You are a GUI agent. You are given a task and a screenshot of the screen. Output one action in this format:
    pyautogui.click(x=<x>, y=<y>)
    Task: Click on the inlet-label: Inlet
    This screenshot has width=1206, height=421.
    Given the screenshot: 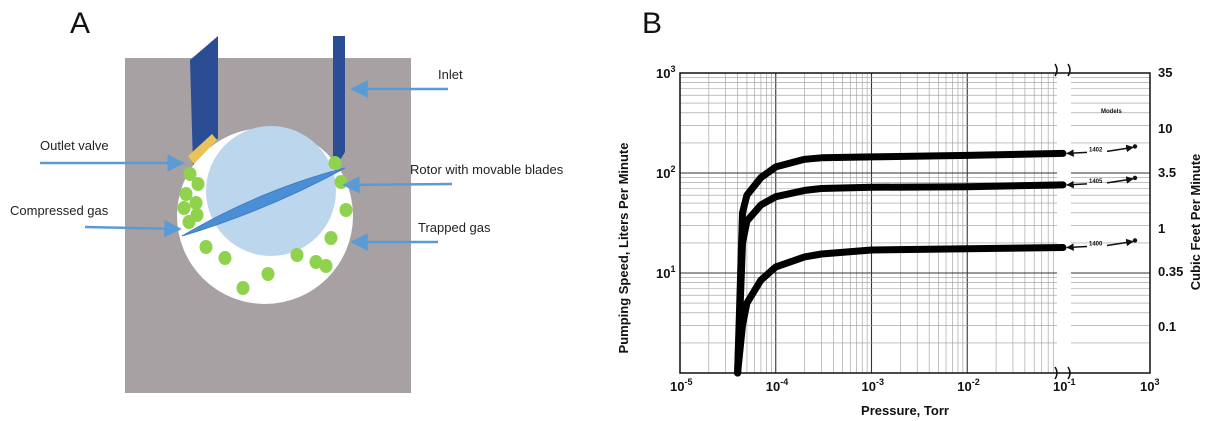 What is the action you would take?
    pyautogui.click(x=450, y=74)
    